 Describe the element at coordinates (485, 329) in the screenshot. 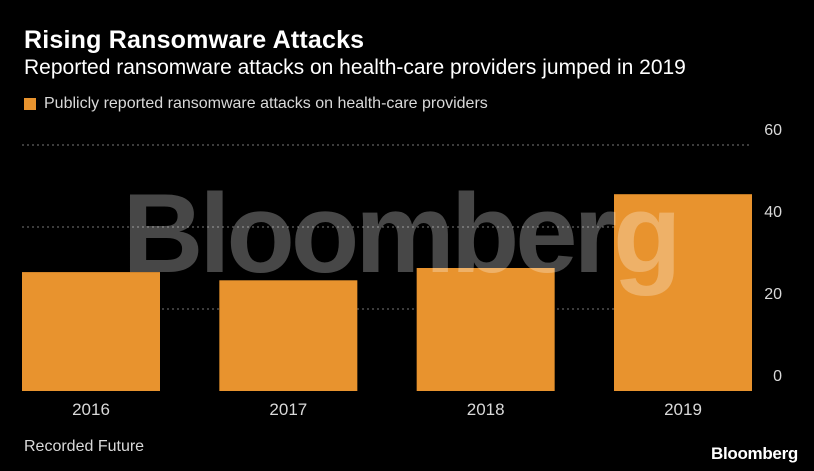

I see `bar-2018` at that location.